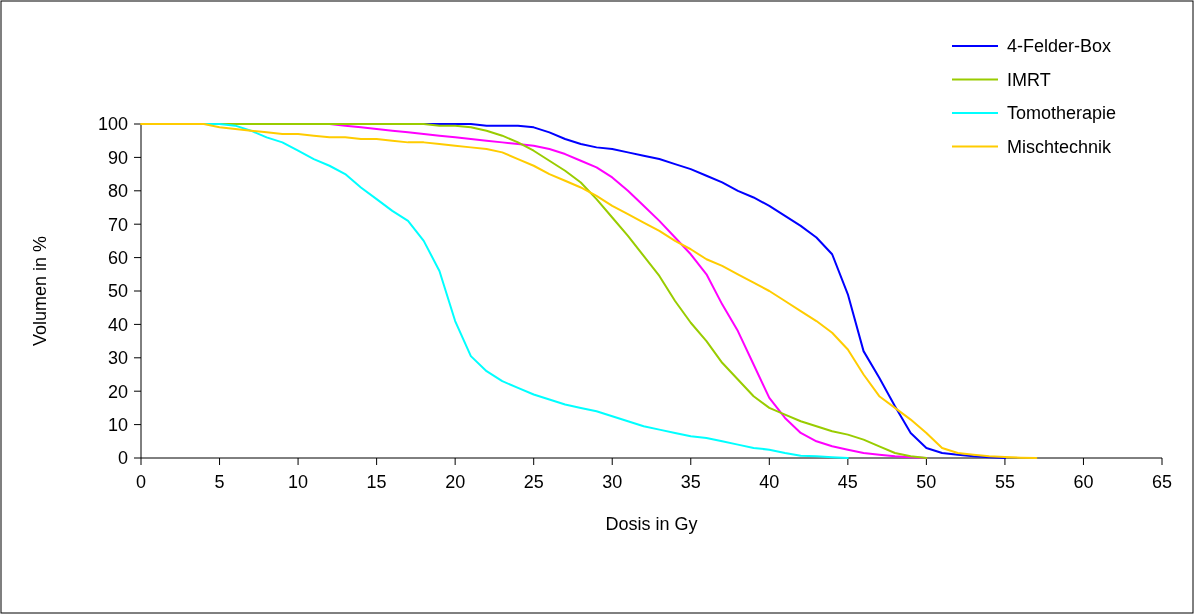 The height and width of the screenshot is (614, 1194). What do you see at coordinates (117, 424) in the screenshot?
I see `y-tick-label: 10` at bounding box center [117, 424].